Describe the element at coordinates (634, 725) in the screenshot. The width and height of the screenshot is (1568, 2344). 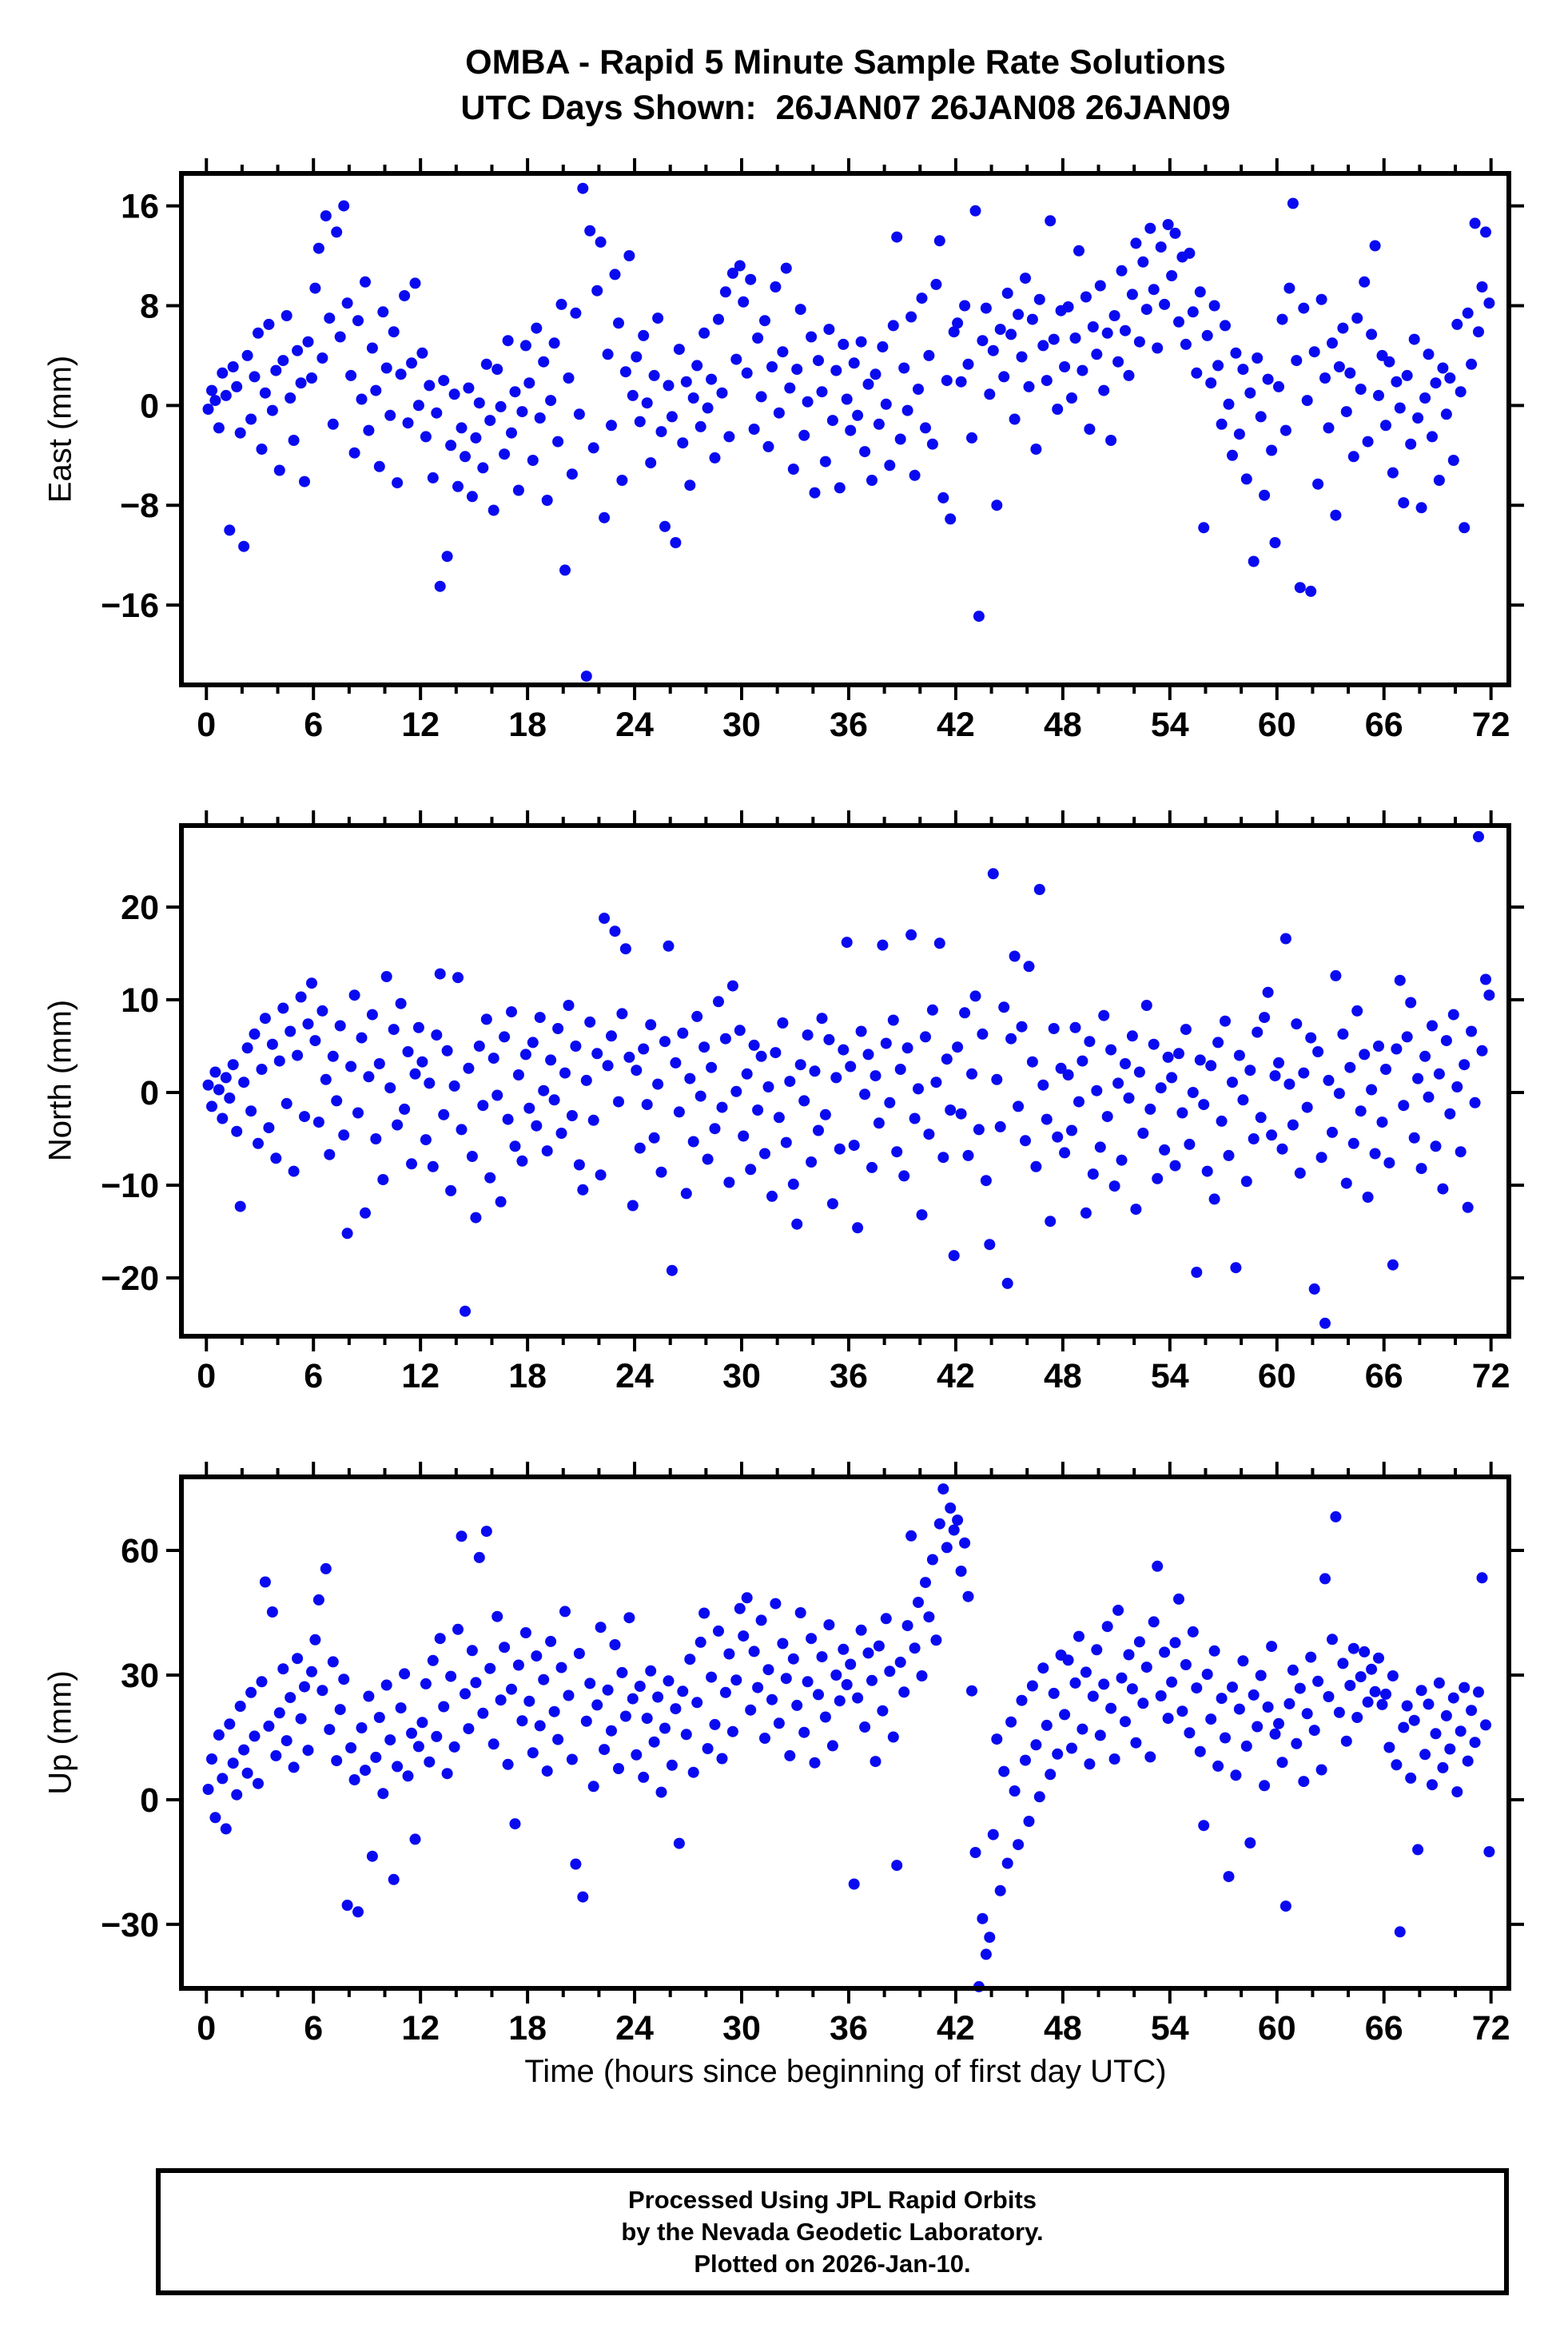
I see `x-tick-label: 24` at that location.